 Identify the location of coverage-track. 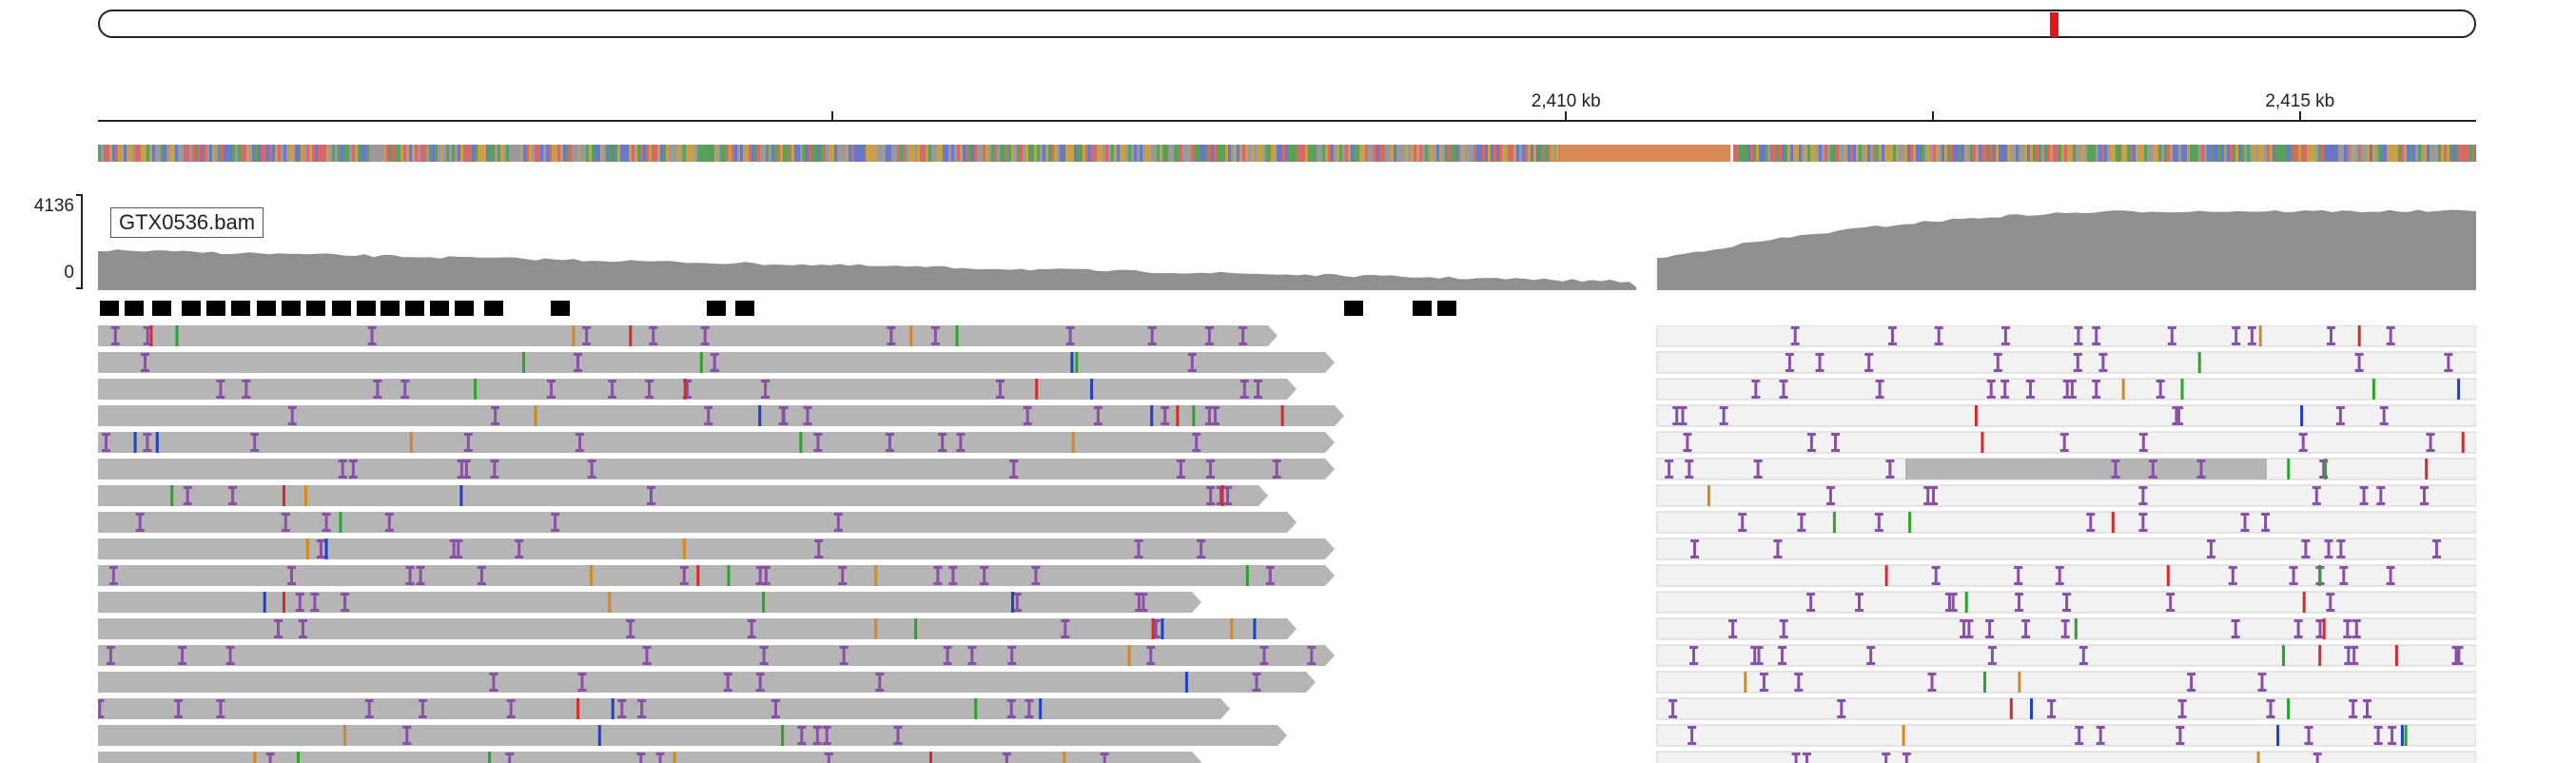
(1287, 240).